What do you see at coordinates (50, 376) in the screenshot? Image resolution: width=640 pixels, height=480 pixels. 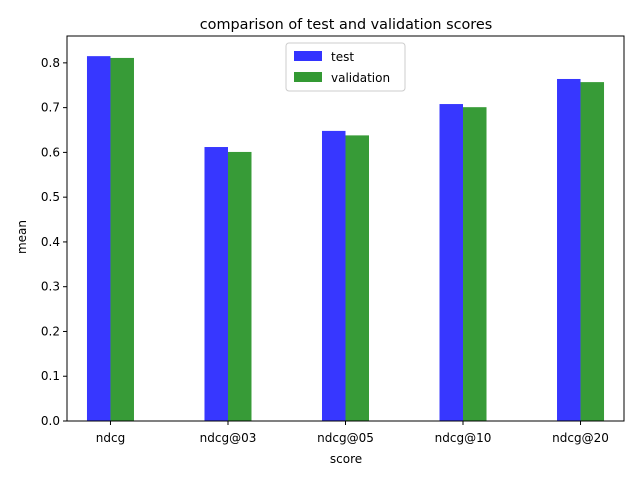 I see `y-tick-label: 0.1` at bounding box center [50, 376].